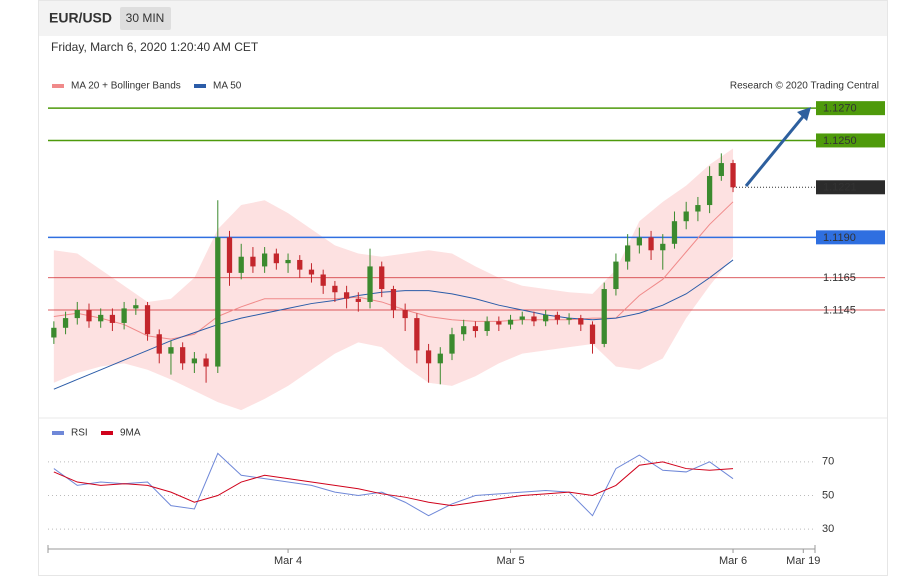 Image resolution: width=921 pixels, height=576 pixels. What do you see at coordinates (839, 238) in the screenshot?
I see `level-label: 1.1190` at bounding box center [839, 238].